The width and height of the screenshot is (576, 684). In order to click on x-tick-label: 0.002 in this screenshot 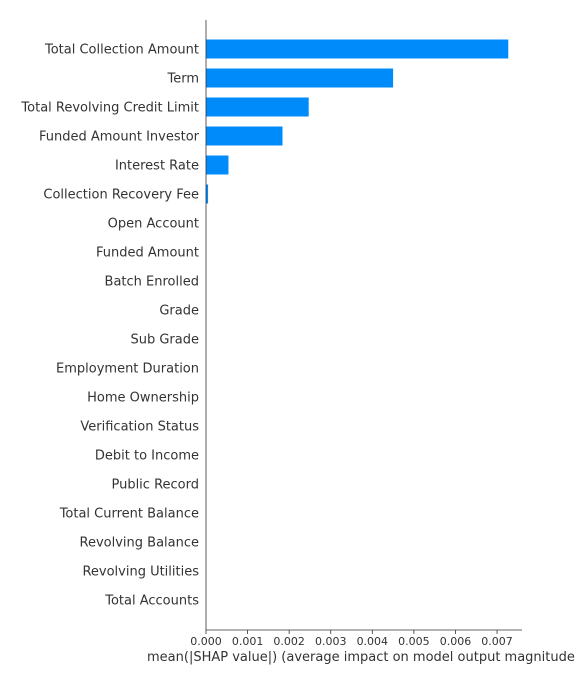, I will do `click(289, 641)`.